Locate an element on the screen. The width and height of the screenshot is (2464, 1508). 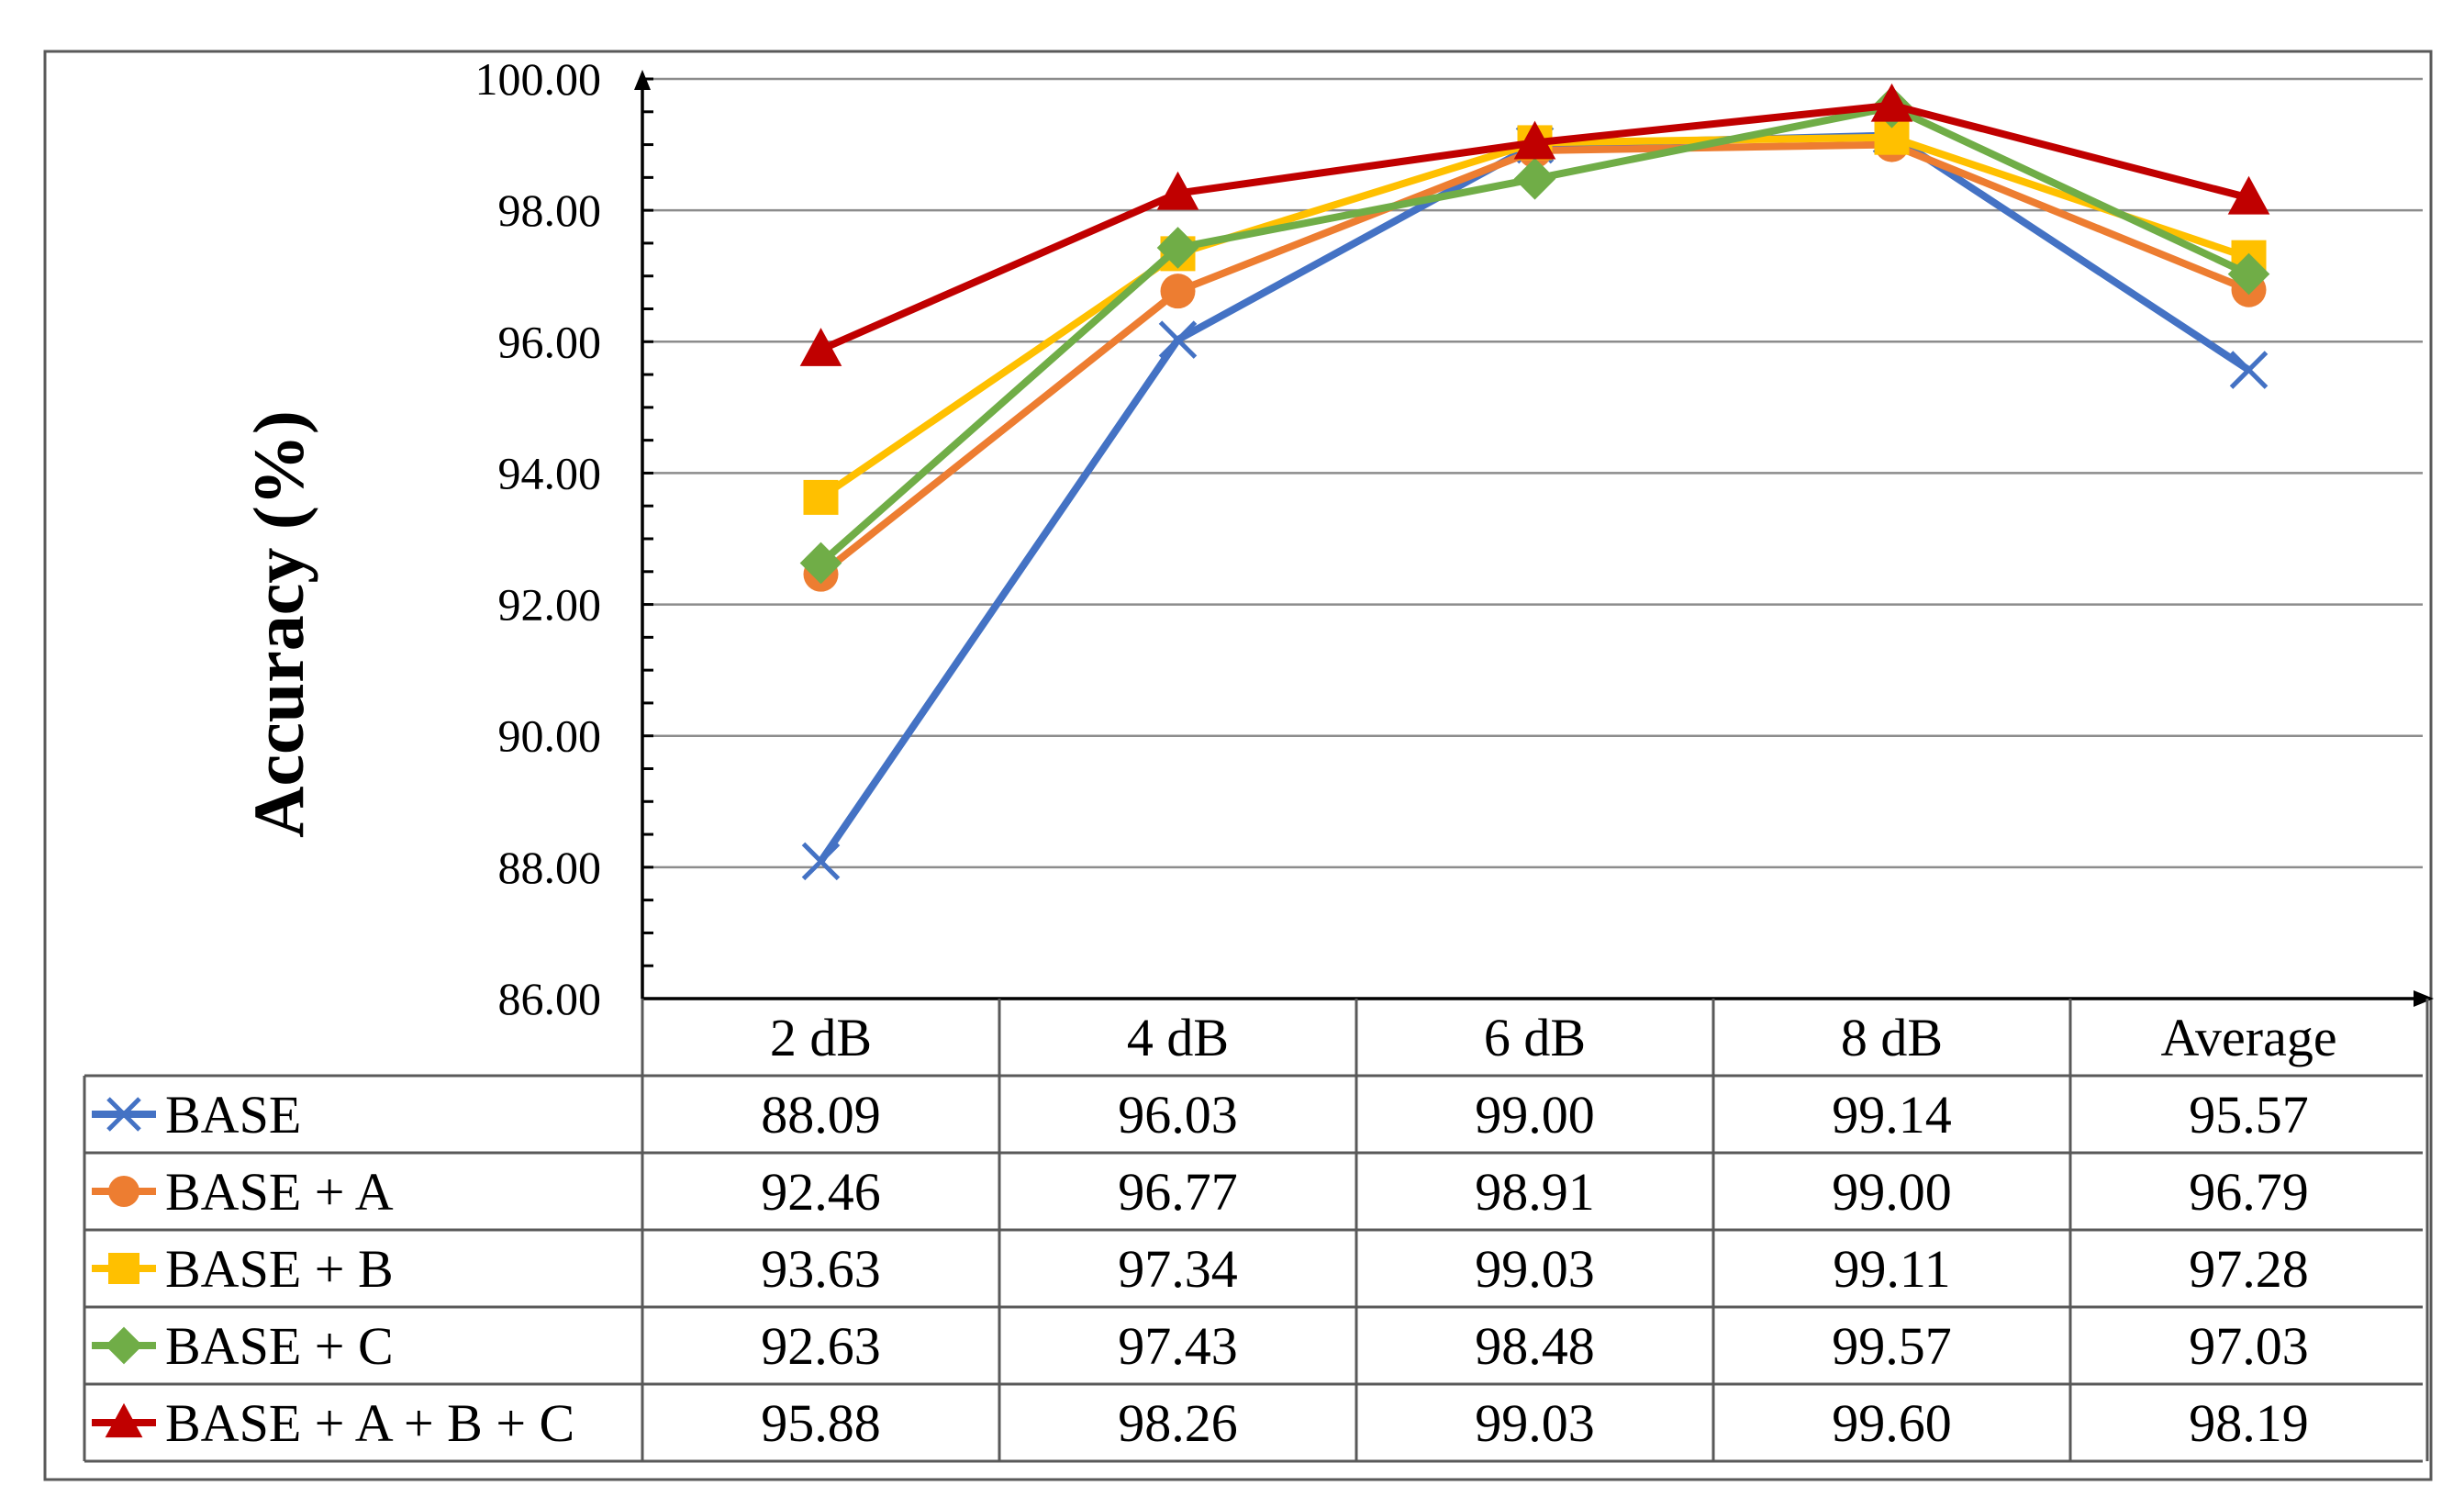
data-label: 98.48 is located at coordinates (1535, 1346).